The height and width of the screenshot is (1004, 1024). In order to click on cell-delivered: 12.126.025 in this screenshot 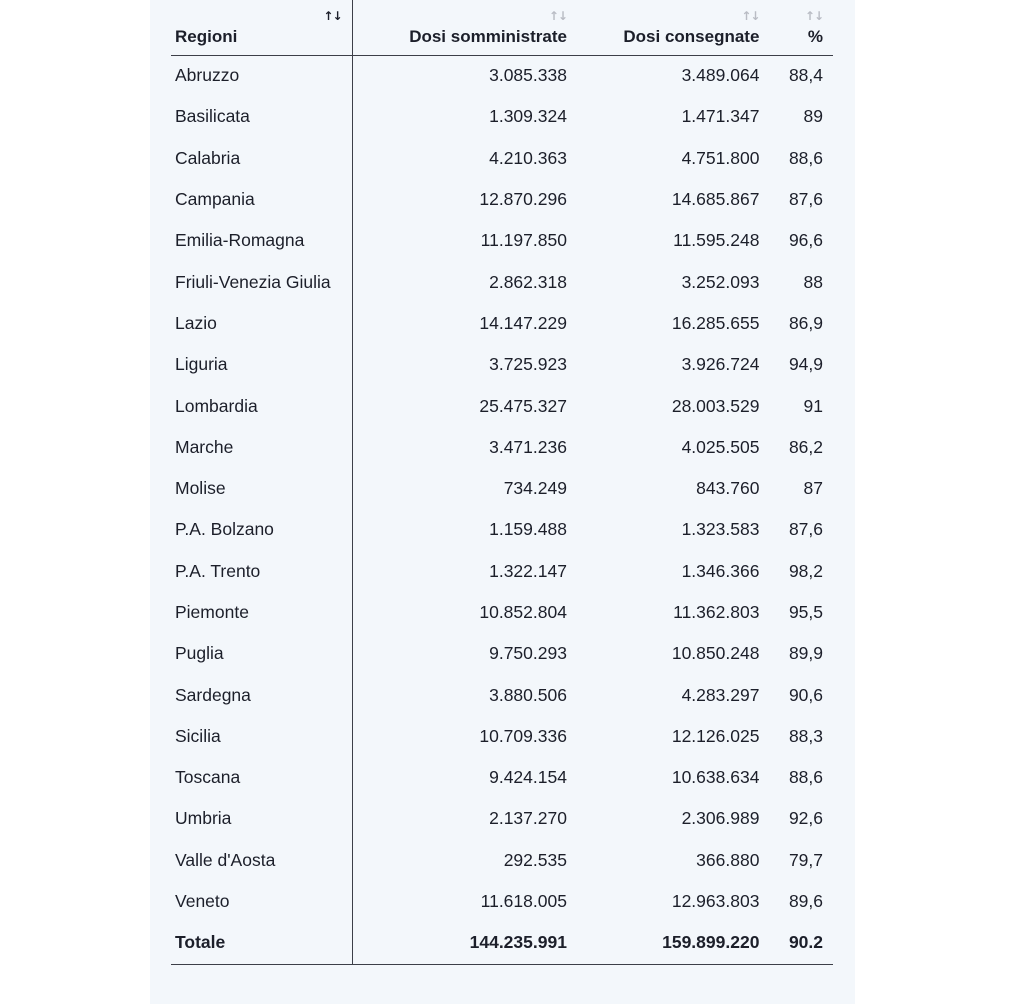, I will do `click(715, 735)`.